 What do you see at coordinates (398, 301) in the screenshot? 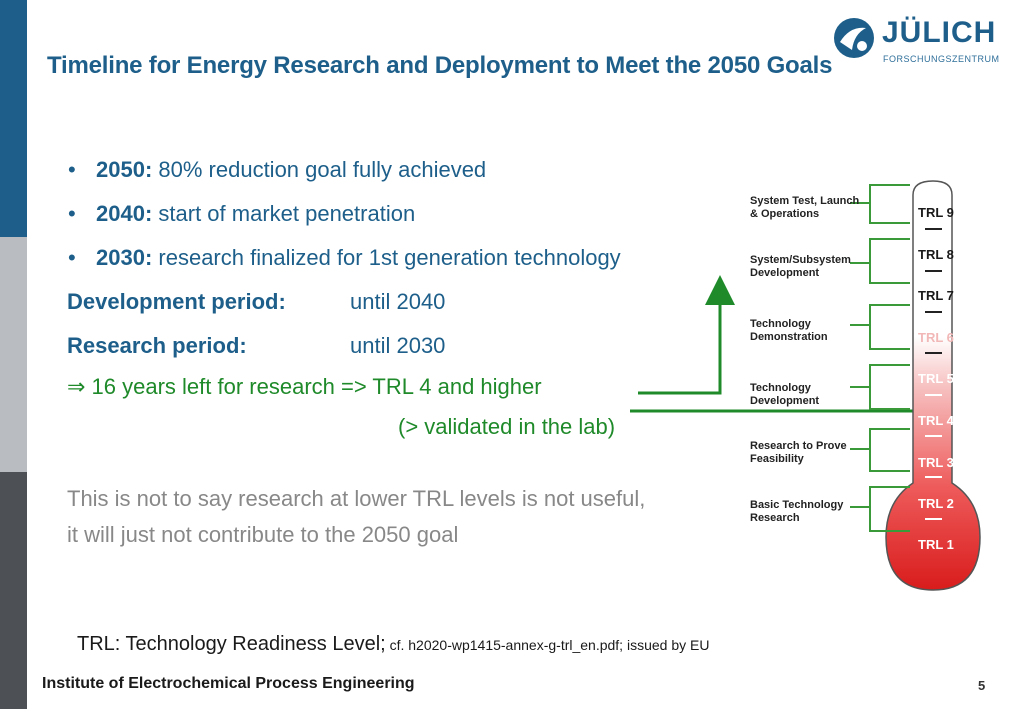
I see `development-period-value: until 2040` at bounding box center [398, 301].